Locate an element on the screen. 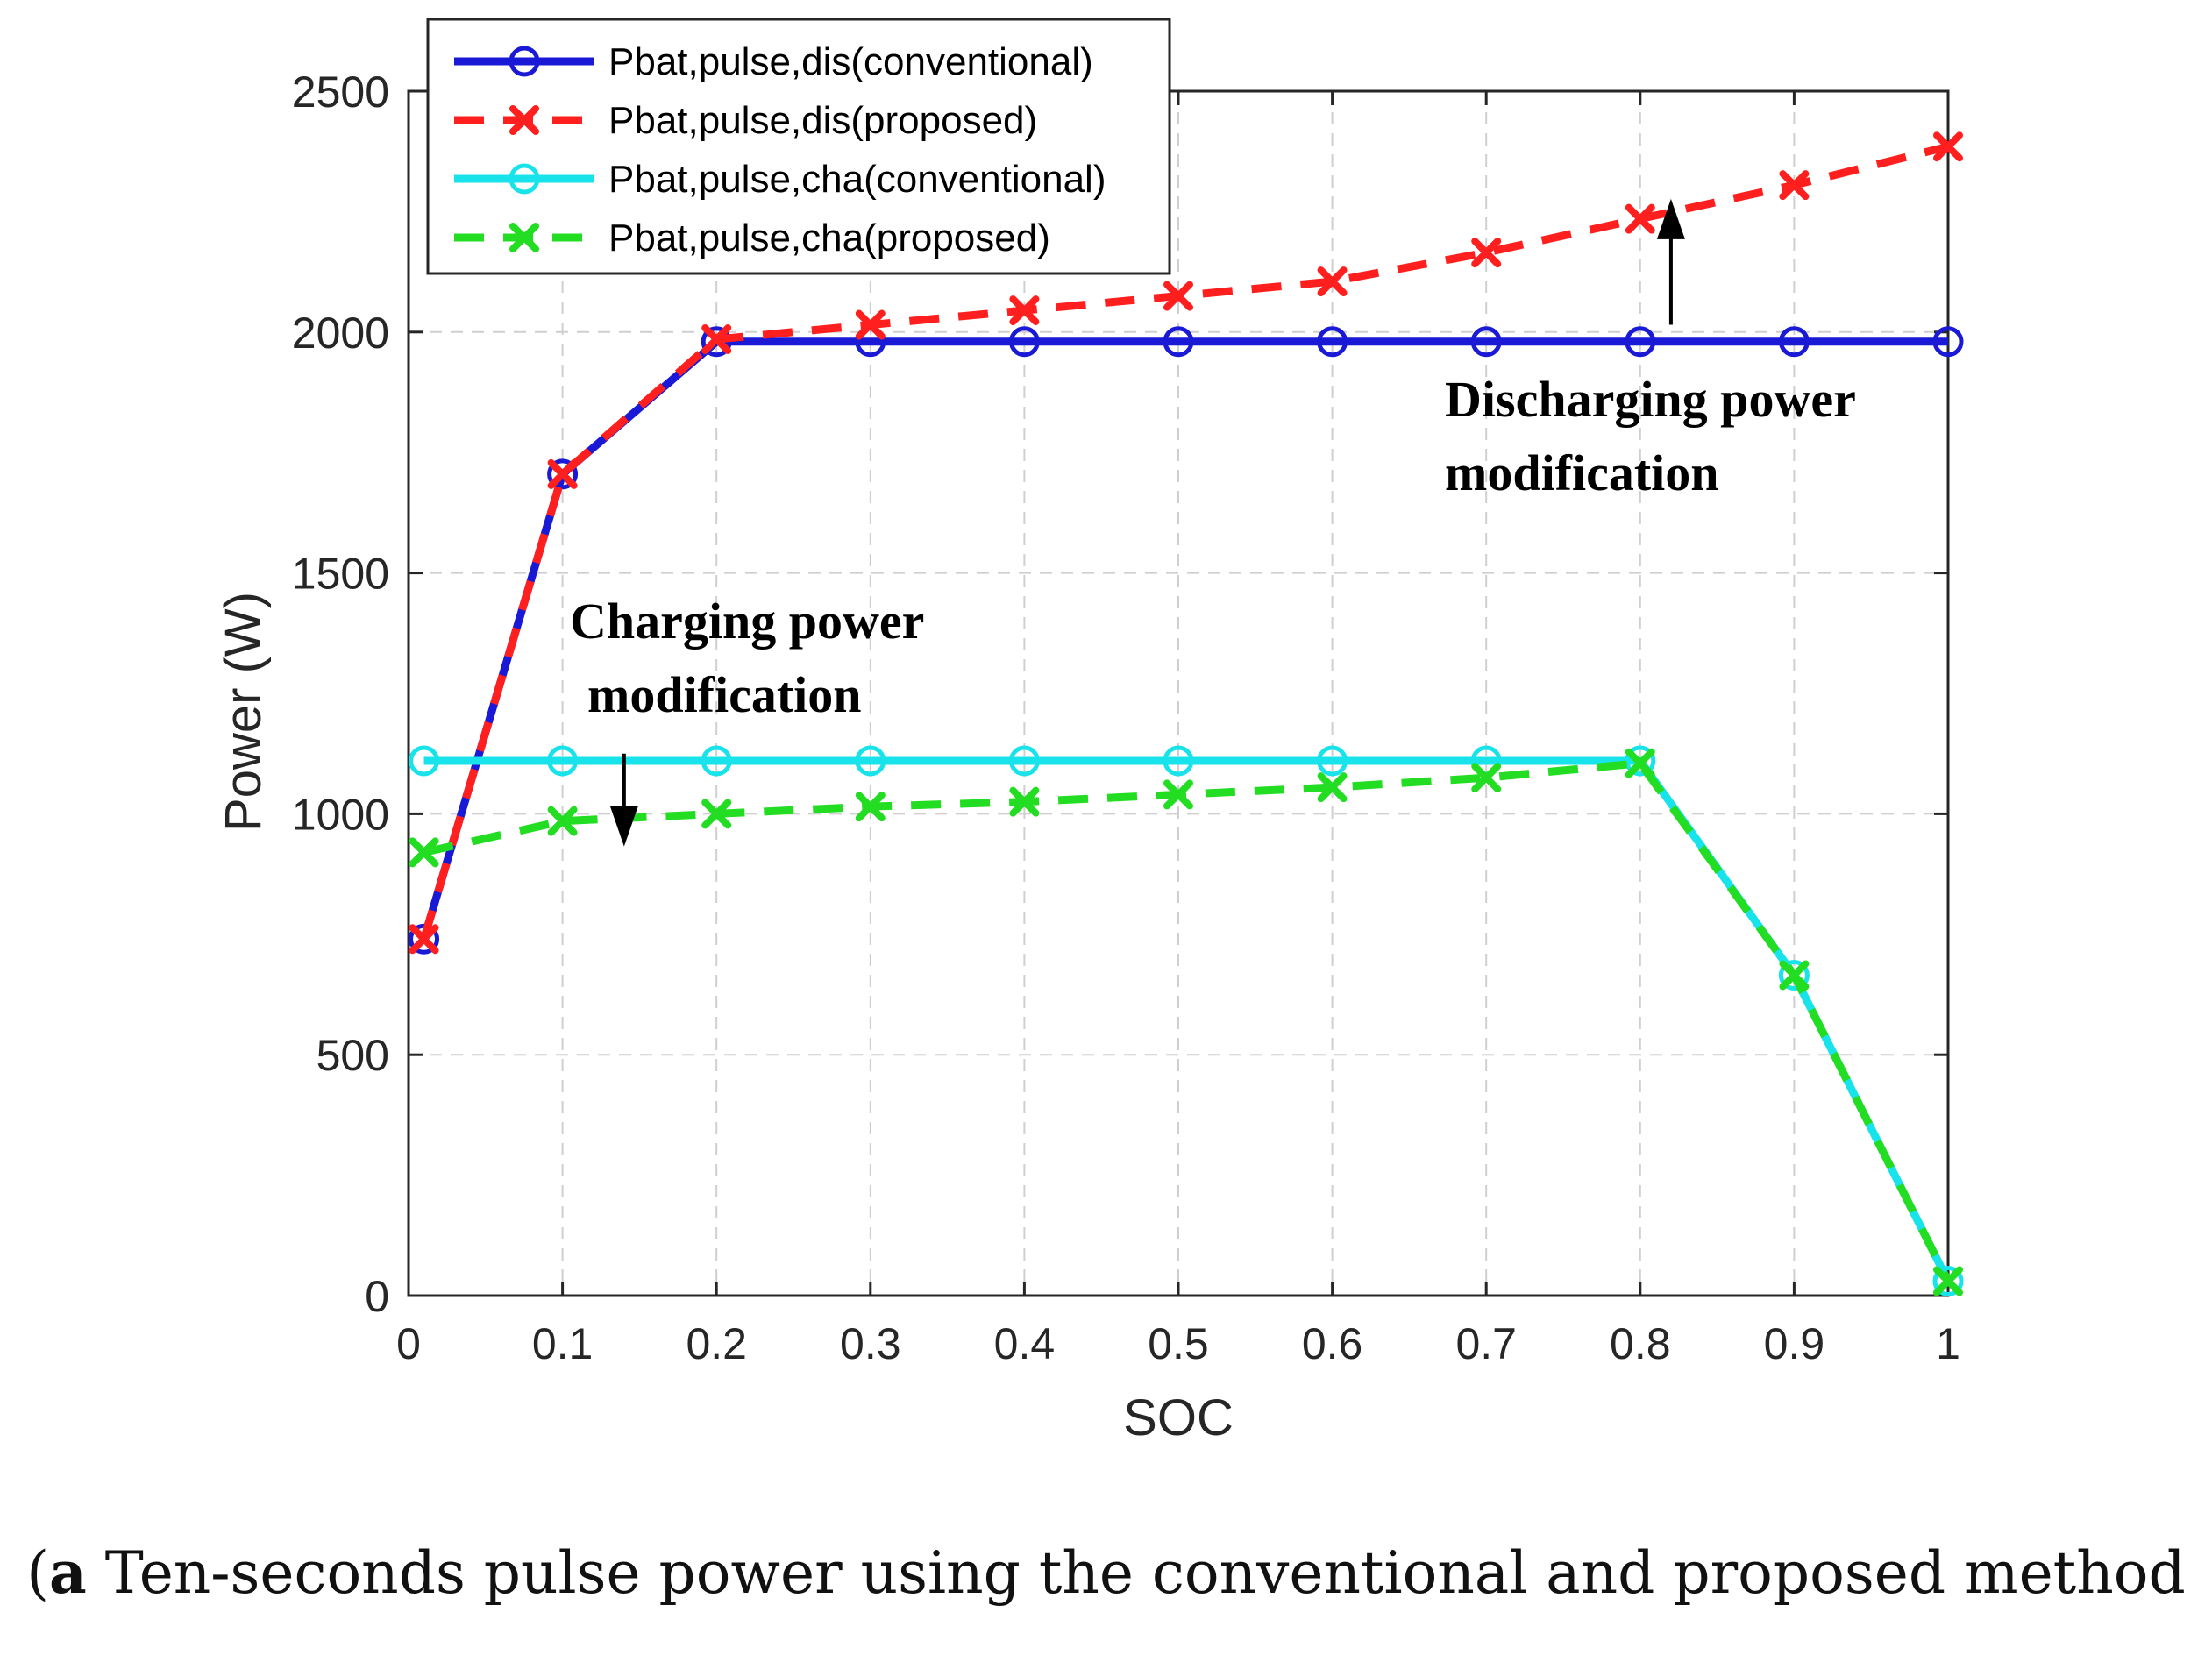 This screenshot has width=2212, height=1655. legend-label: Pbat,pulse,dis(proposed) is located at coordinates (822, 120).